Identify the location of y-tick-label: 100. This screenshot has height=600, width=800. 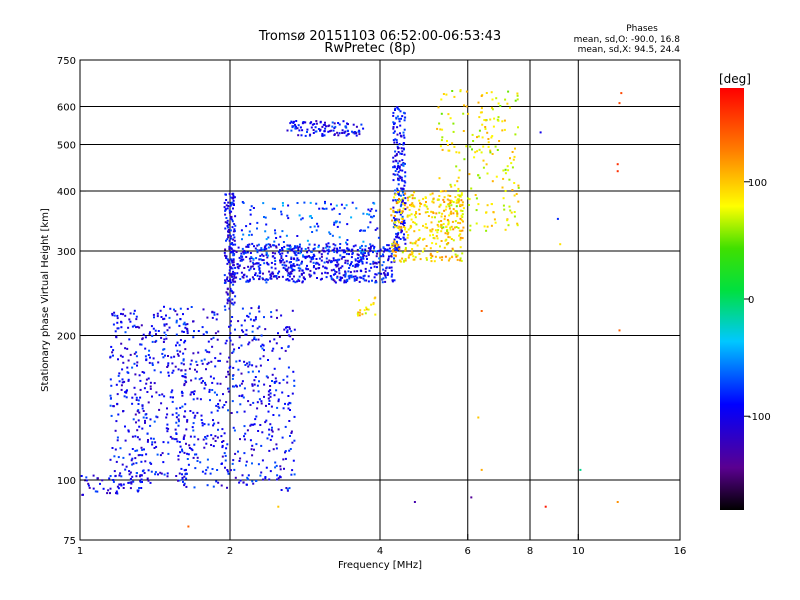
(66, 481).